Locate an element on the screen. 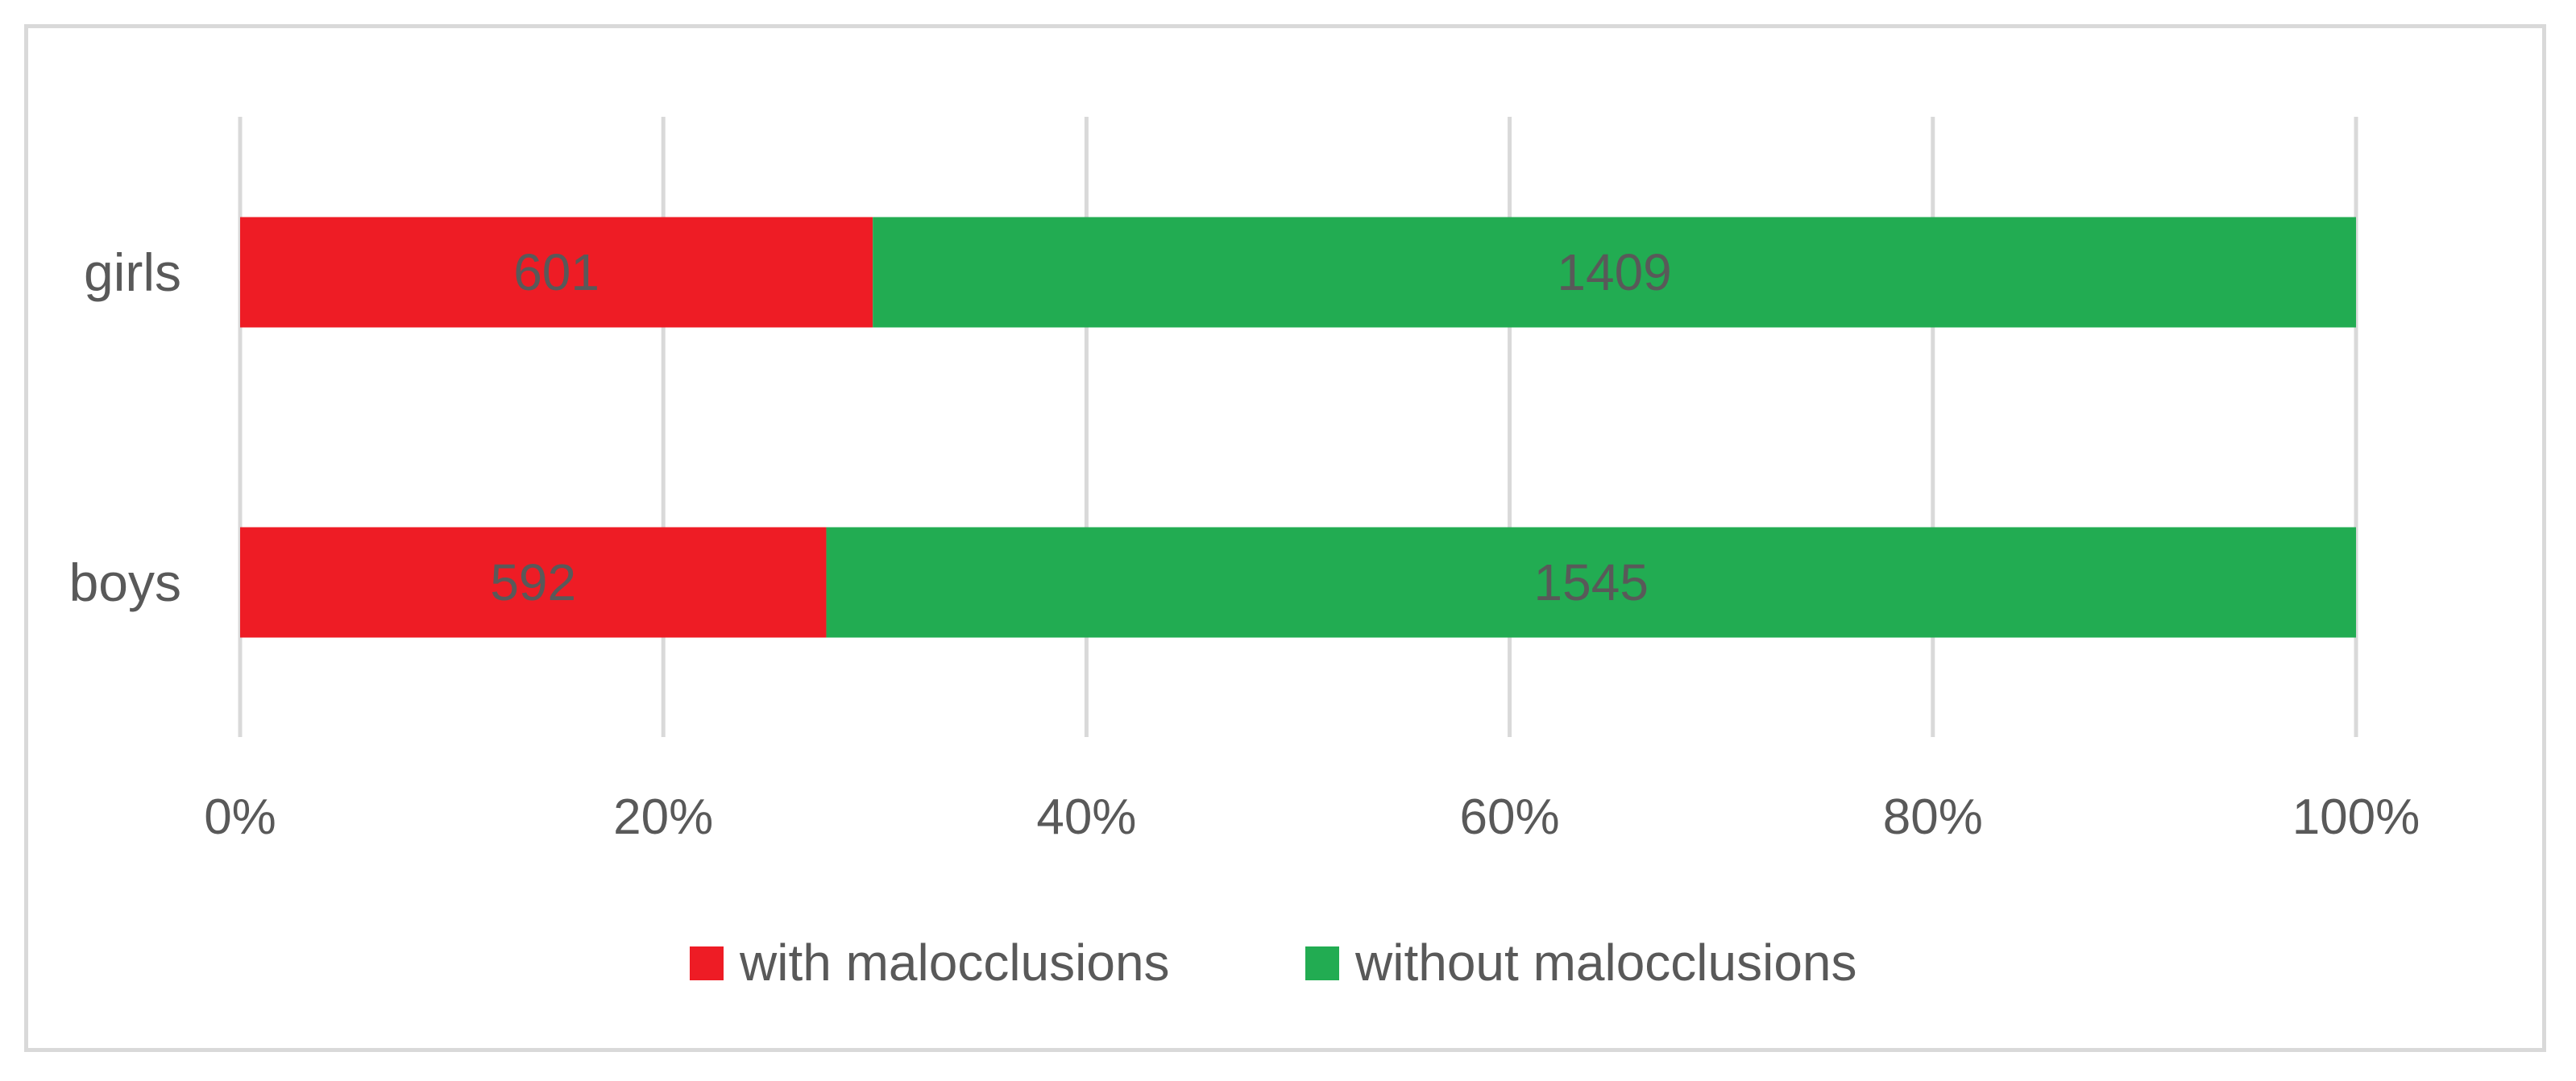  data-label: 592 is located at coordinates (533, 582).